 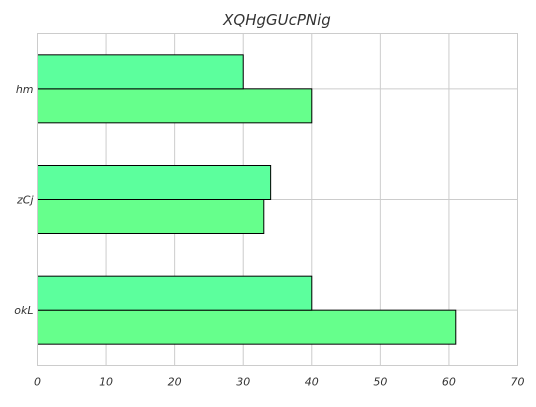 What do you see at coordinates (151, 216) in the screenshot?
I see `bar-zCj-series1` at bounding box center [151, 216].